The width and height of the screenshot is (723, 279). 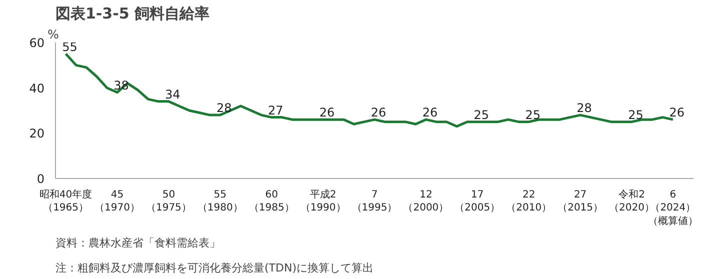 What do you see at coordinates (375, 202) in the screenshot?
I see `x-tick-label: 7（1995）` at bounding box center [375, 202].